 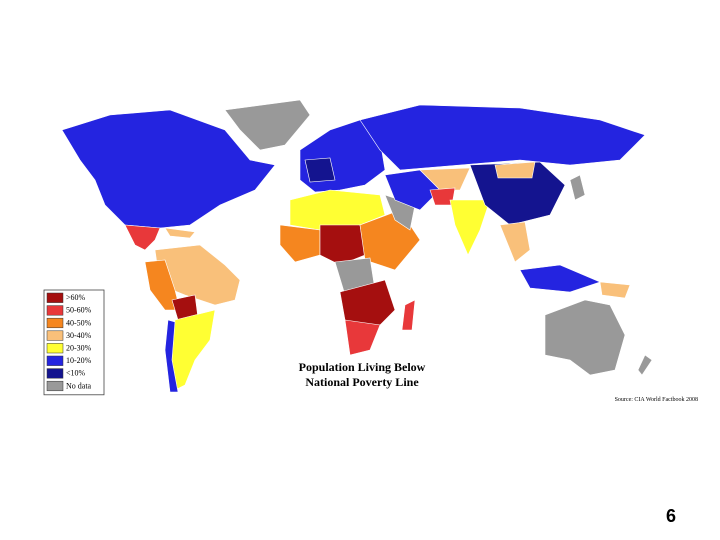 I want to click on mongolia, so click(x=515, y=170).